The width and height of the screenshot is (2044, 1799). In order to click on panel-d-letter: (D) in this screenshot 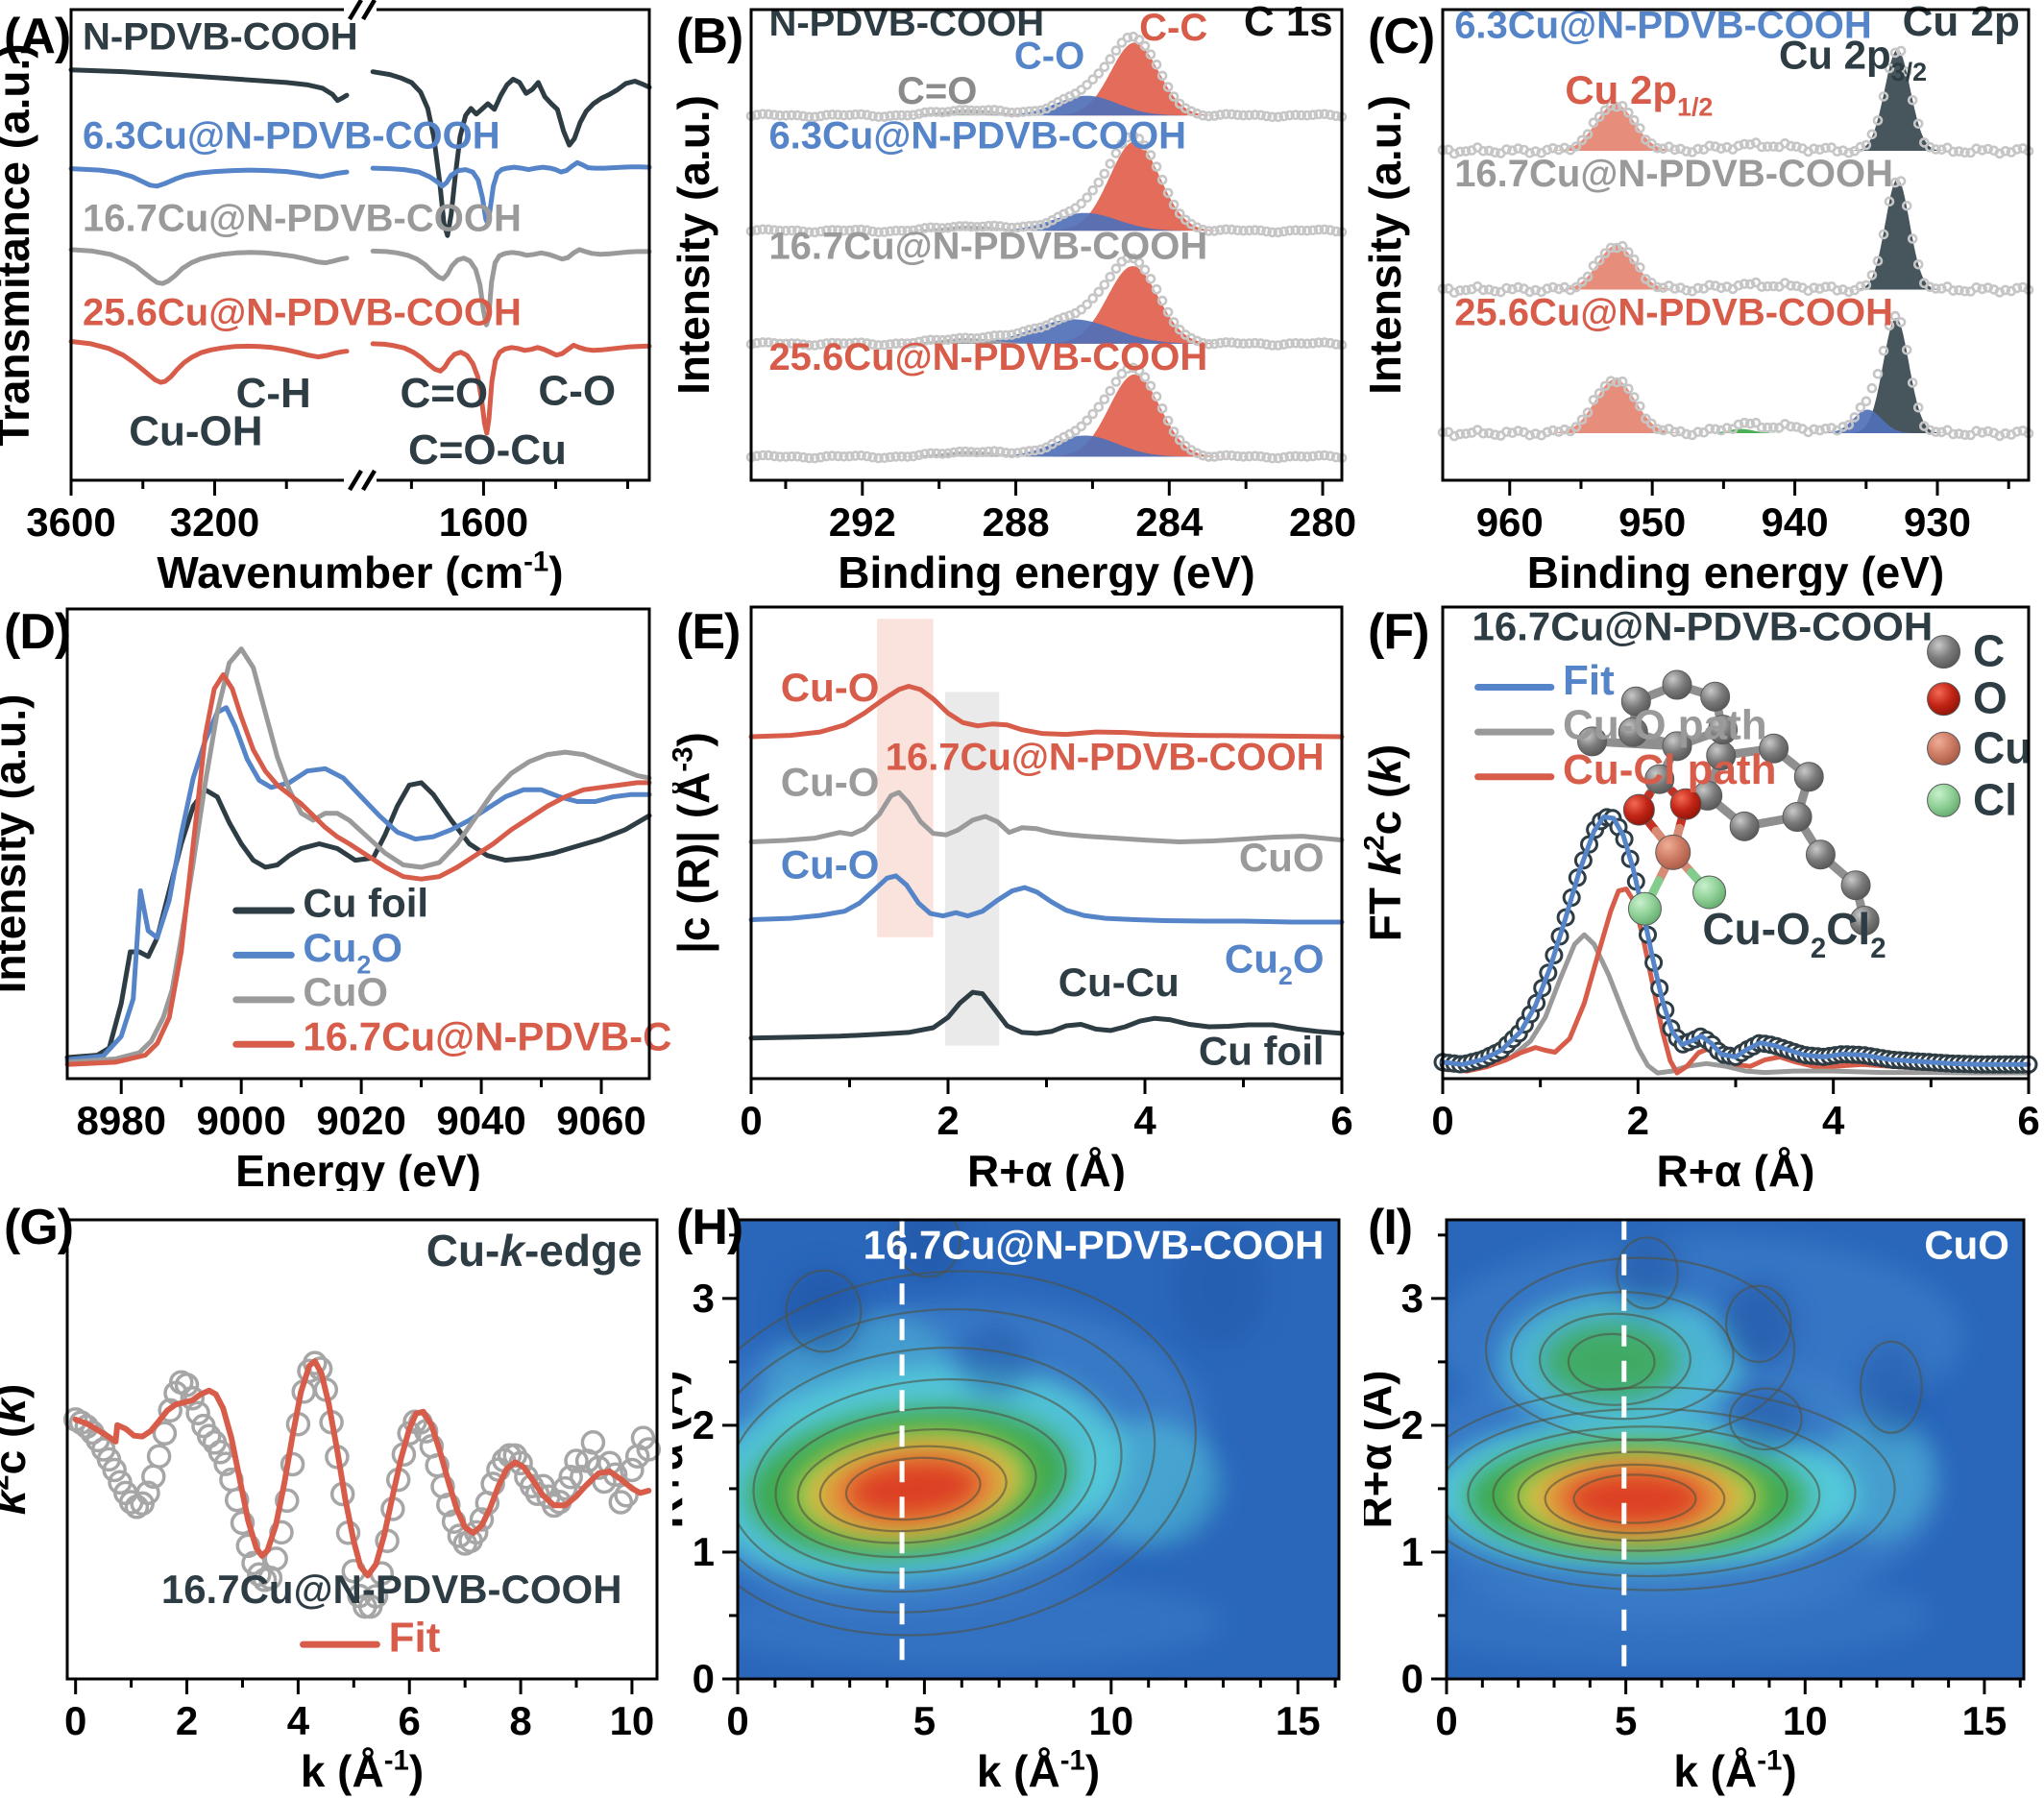, I will do `click(37, 632)`.